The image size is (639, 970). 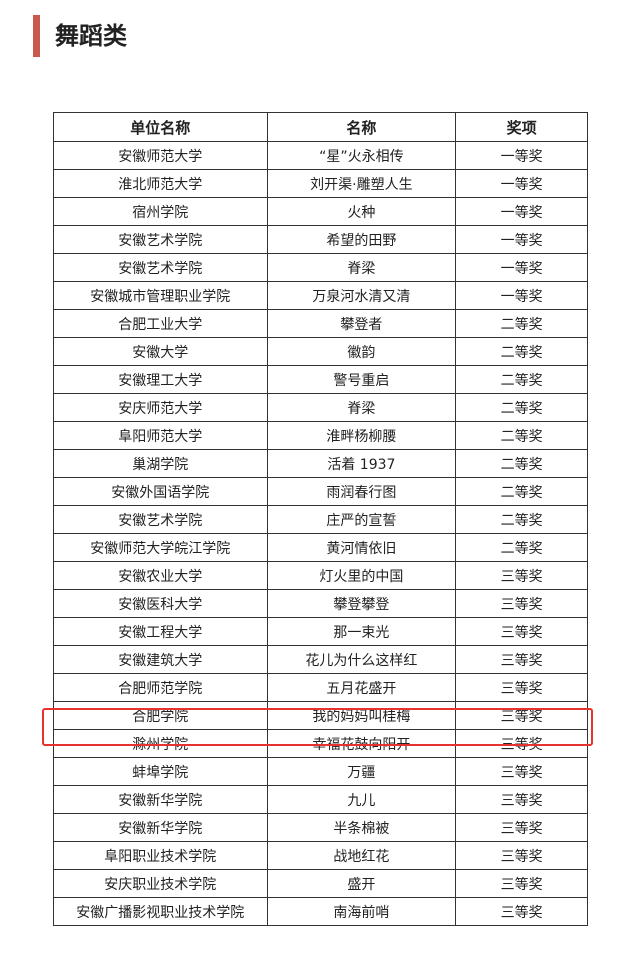 What do you see at coordinates (160, 575) in the screenshot?
I see `cell-unit: 安徽农业大学` at bounding box center [160, 575].